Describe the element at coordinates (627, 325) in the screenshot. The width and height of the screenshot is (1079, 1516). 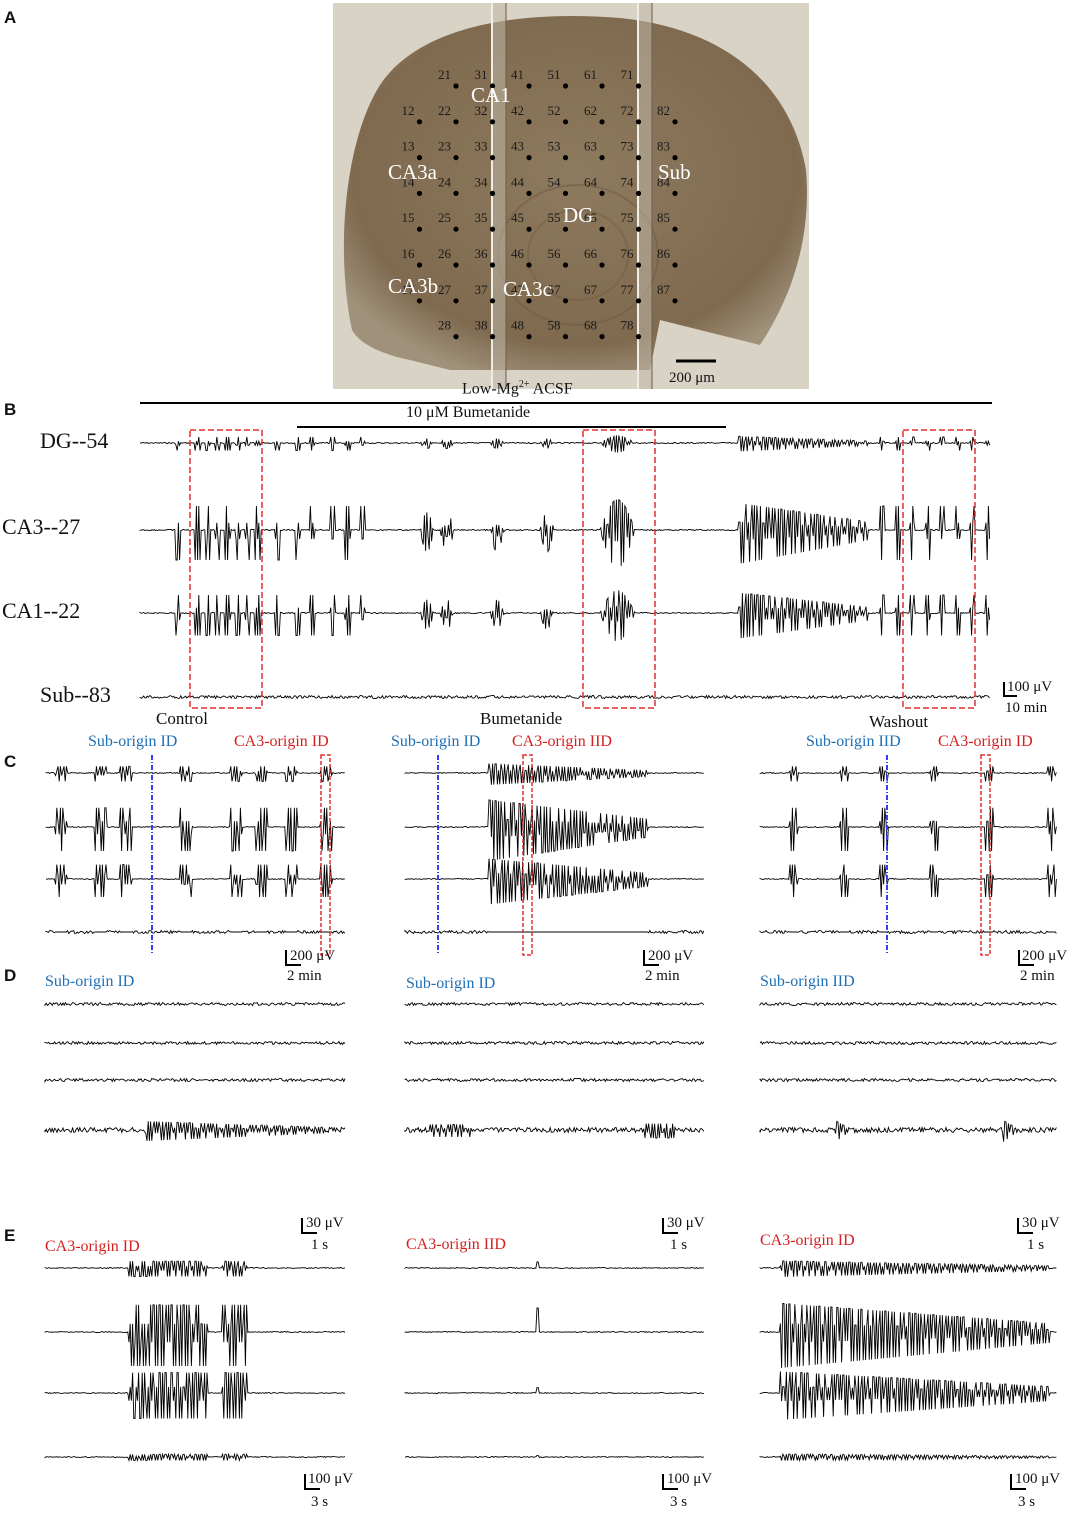
I see `electrode-label: 78` at that location.